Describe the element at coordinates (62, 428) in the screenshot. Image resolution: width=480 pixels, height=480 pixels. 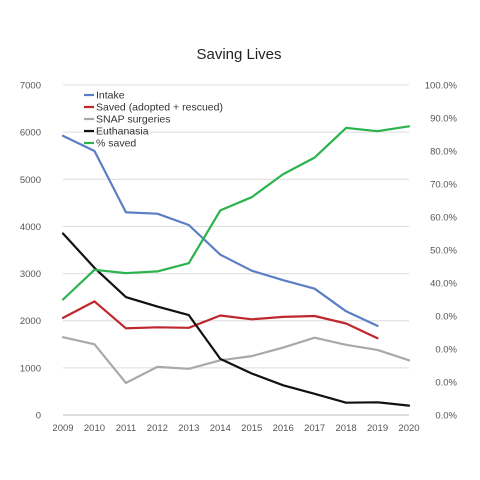
I see `x-tick-label: 2009` at that location.